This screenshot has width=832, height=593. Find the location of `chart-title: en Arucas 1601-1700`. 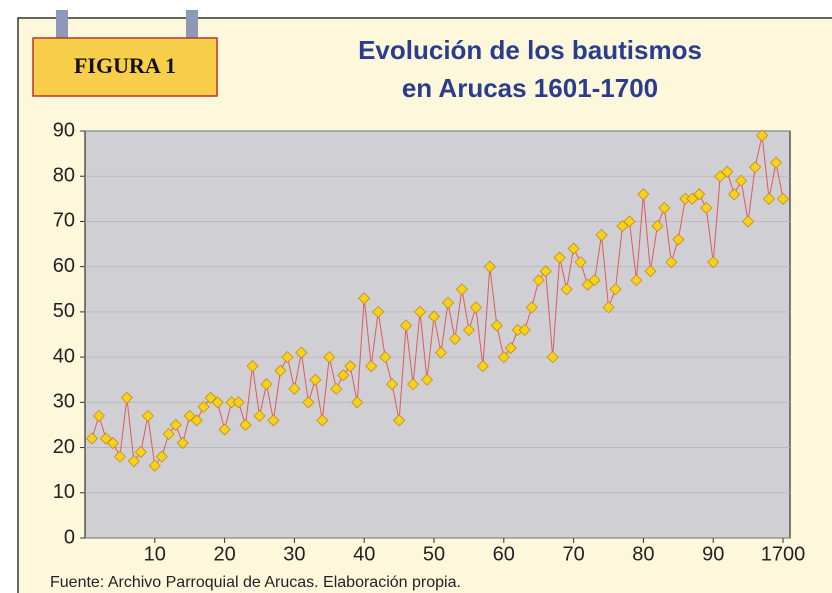

chart-title: en Arucas 1601-1700 is located at coordinates (530, 88).